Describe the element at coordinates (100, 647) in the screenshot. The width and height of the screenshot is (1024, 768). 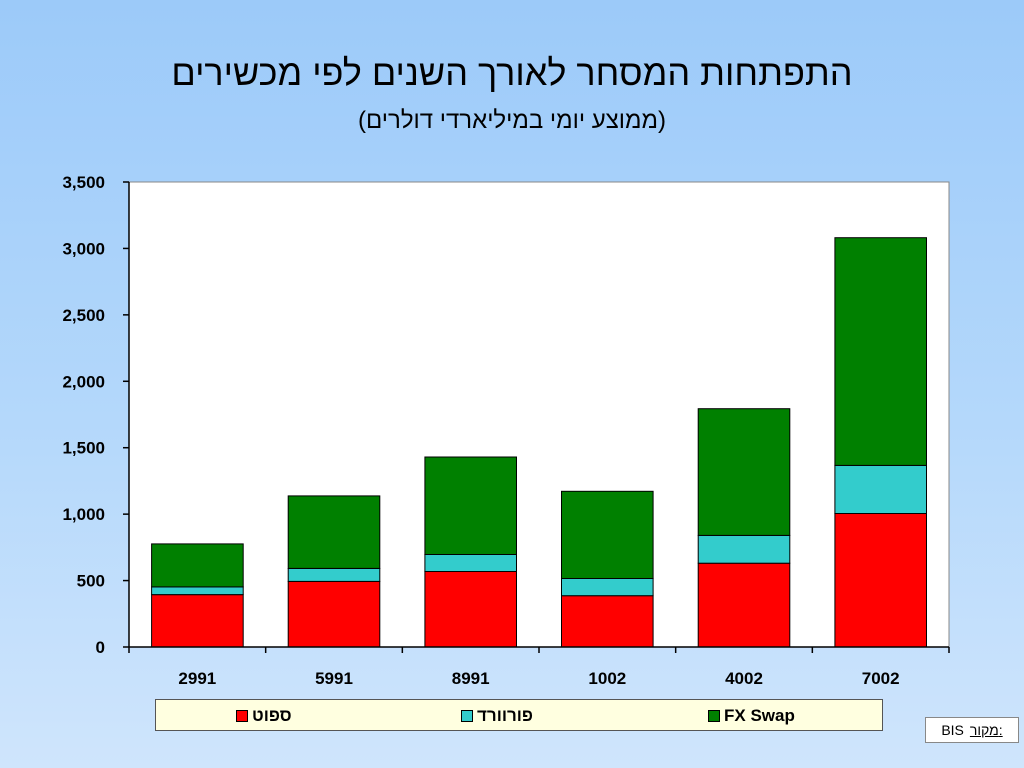
I see `y-tick-label: 0` at that location.